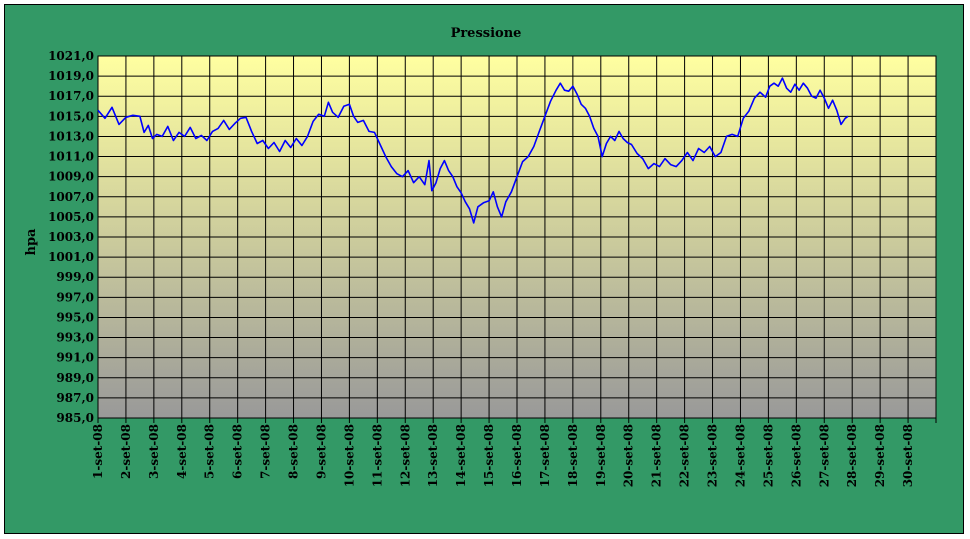 The image size is (970, 539). What do you see at coordinates (908, 455) in the screenshot?
I see `x-tick-label: 30-set-08` at bounding box center [908, 455].